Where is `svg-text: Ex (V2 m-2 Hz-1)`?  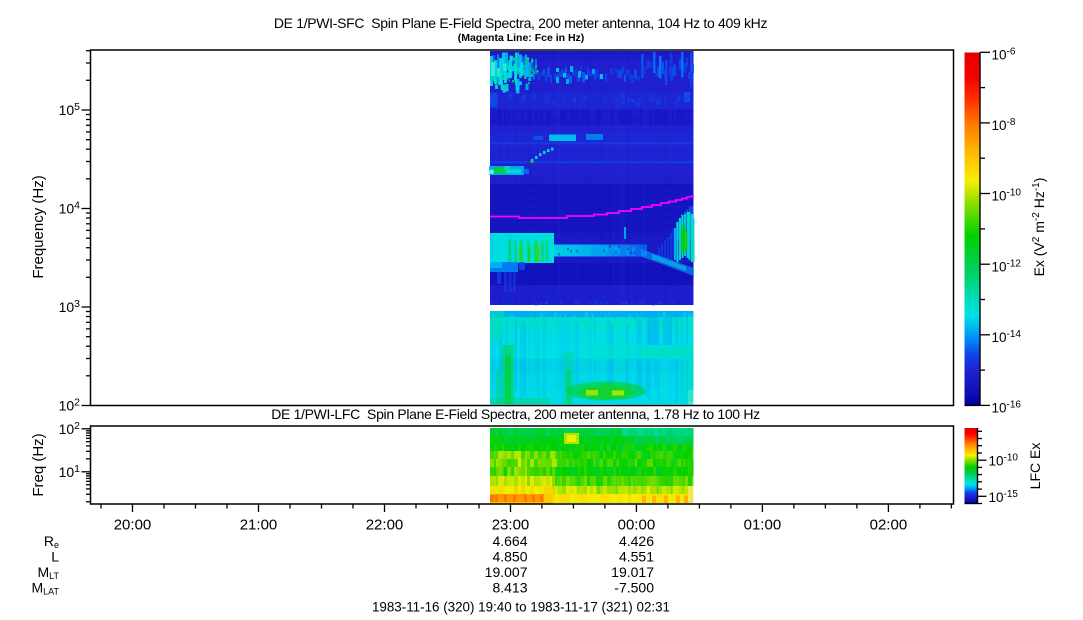
svg-text: Ex (V2 m-2 Hz-1) is located at coordinates (1039, 227).